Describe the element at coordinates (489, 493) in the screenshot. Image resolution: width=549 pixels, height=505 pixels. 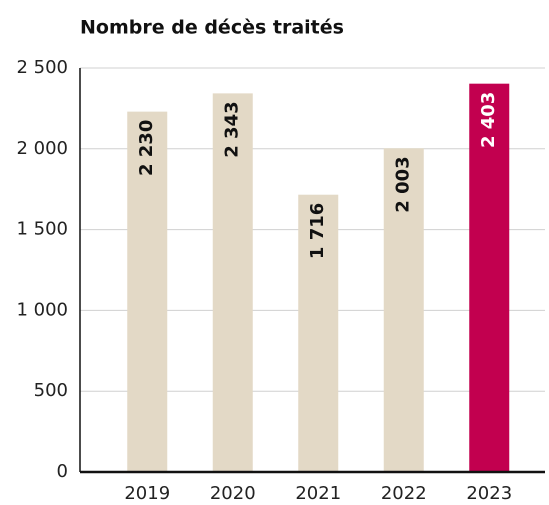
I see `x-tick-label: 2023` at that location.